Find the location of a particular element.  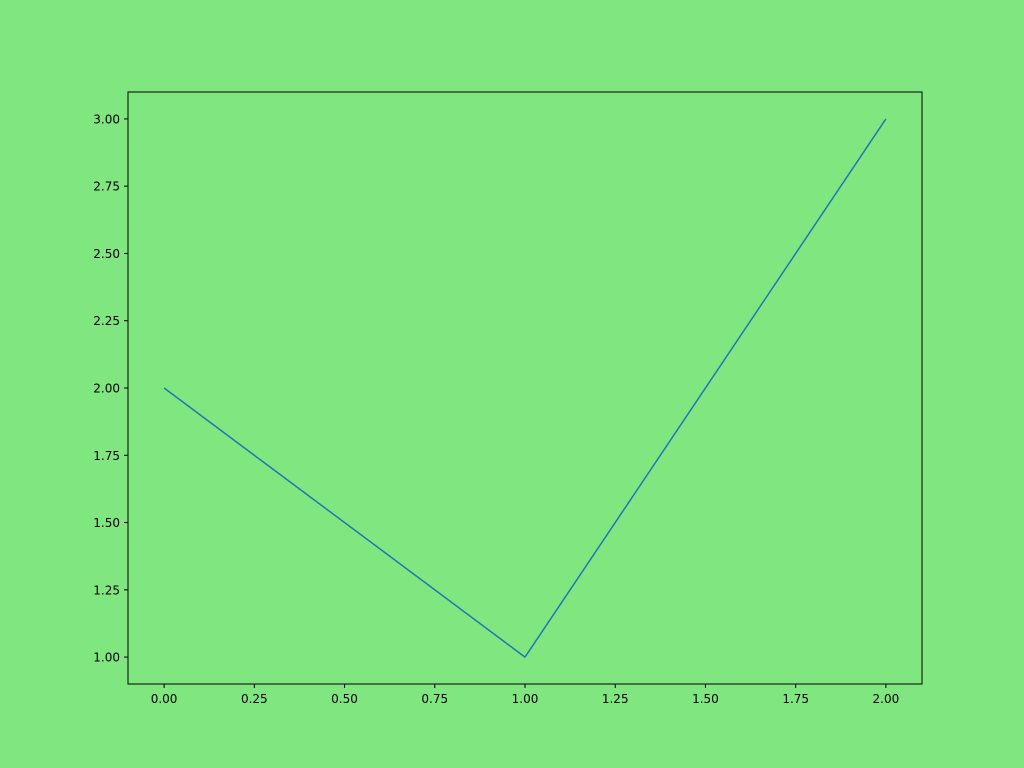

x-tick-label: 0.00 is located at coordinates (164, 699).